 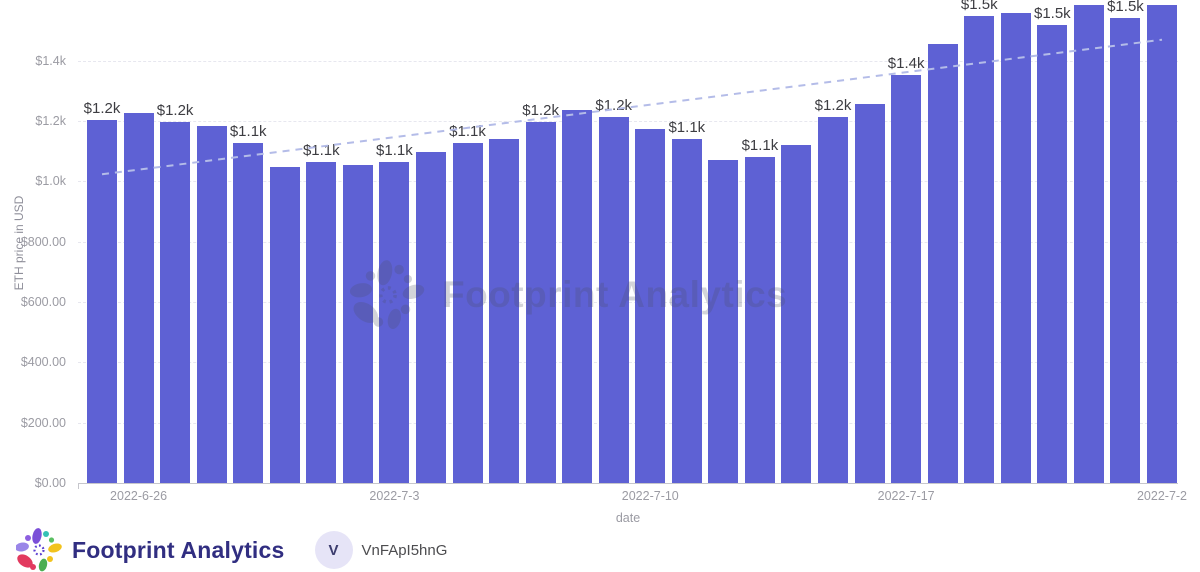 I want to click on x-axis-title: date, so click(x=628, y=518).